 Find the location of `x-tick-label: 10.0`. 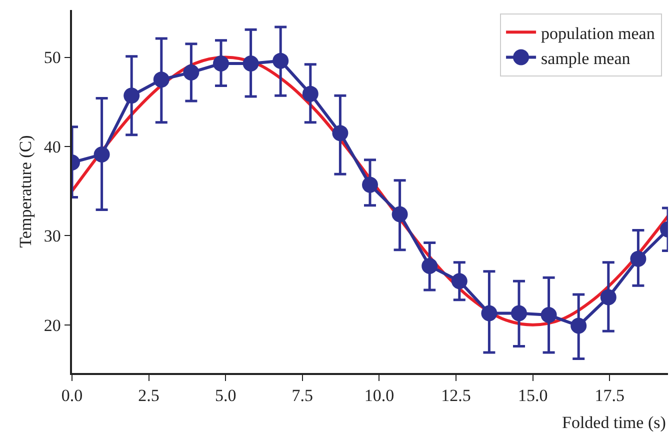

x-tick-label: 10.0 is located at coordinates (379, 396).